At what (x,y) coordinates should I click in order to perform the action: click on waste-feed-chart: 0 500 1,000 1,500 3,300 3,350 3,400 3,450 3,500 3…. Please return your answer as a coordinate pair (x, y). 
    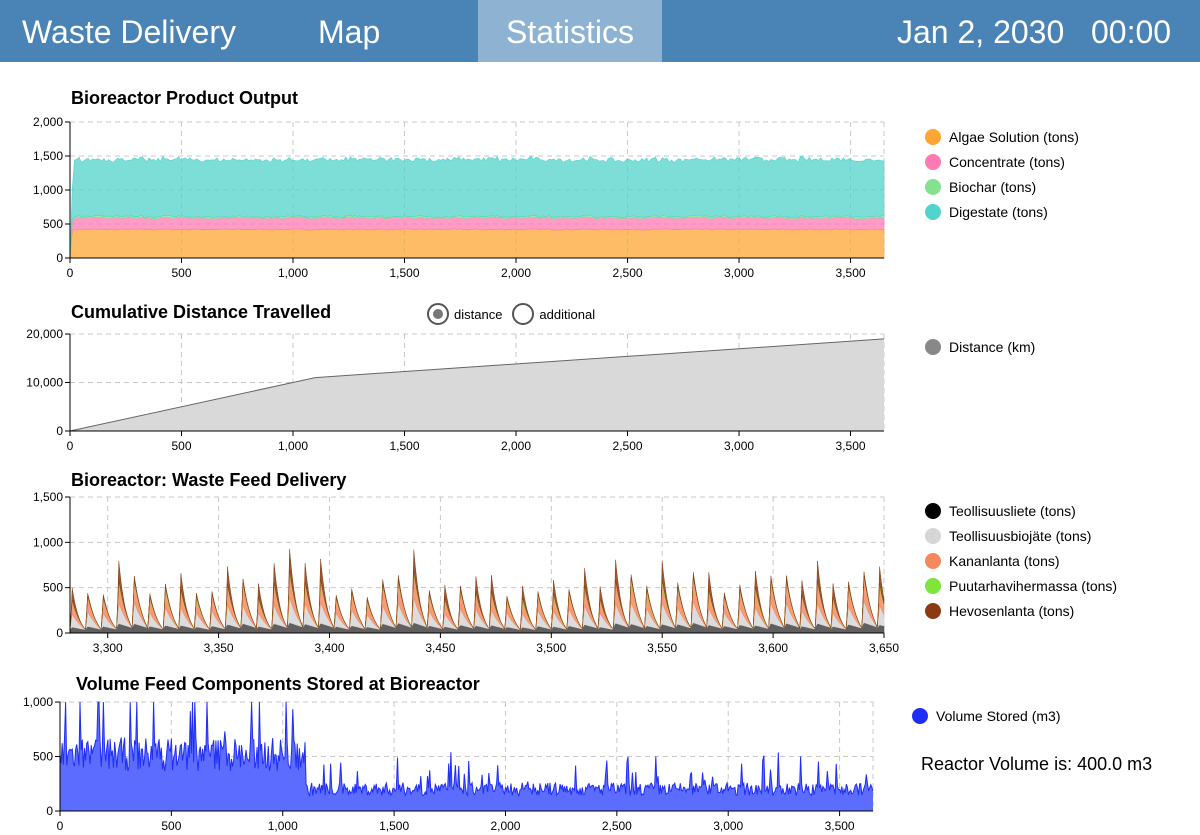
    Looking at the image, I should click on (466, 572).